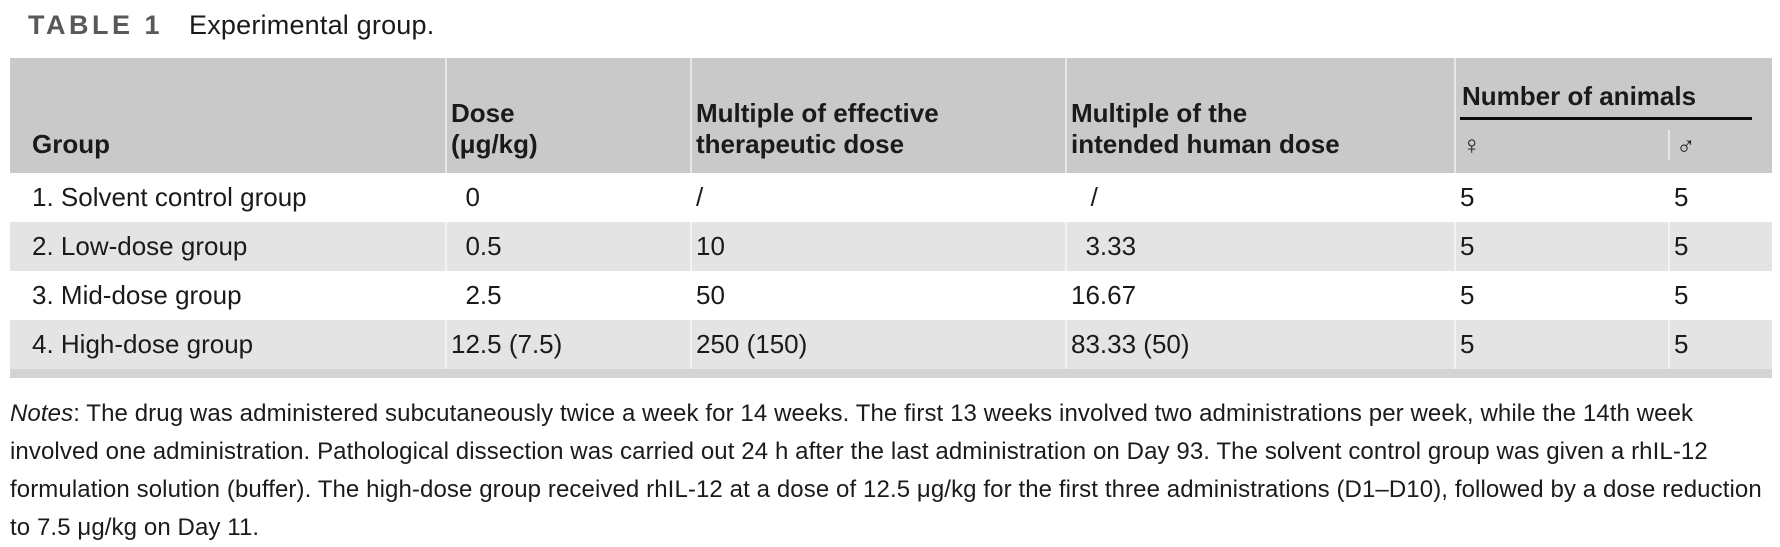 Image resolution: width=1780 pixels, height=547 pixels. Describe the element at coordinates (228, 115) in the screenshot. I see `column-header-group: Group` at that location.